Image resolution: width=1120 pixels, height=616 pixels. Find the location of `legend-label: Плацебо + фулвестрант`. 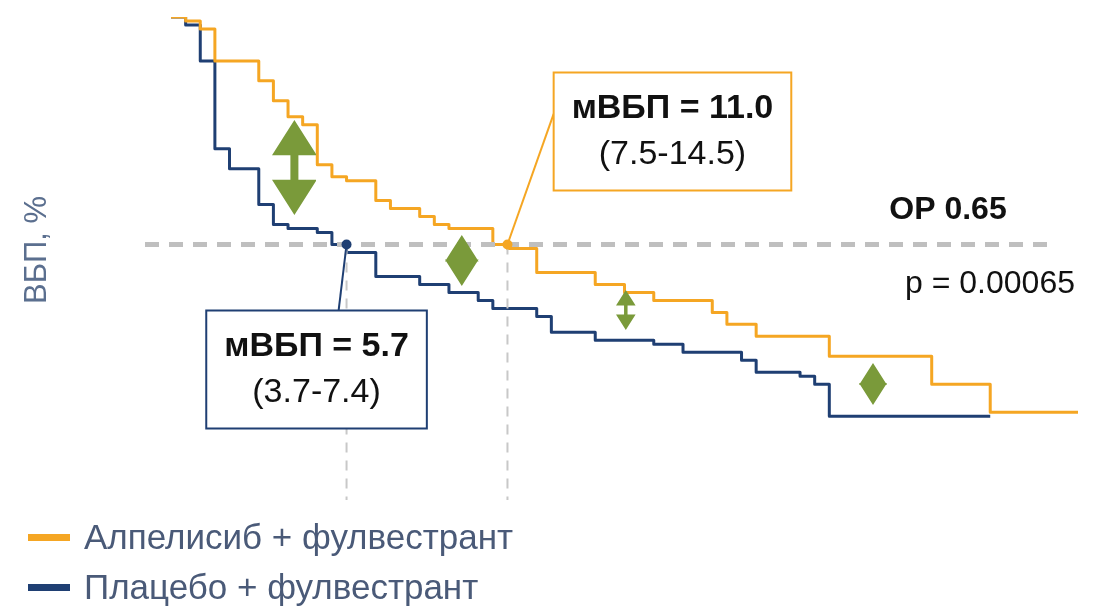

legend-label: Плацебо + фулвестрант is located at coordinates (281, 587).